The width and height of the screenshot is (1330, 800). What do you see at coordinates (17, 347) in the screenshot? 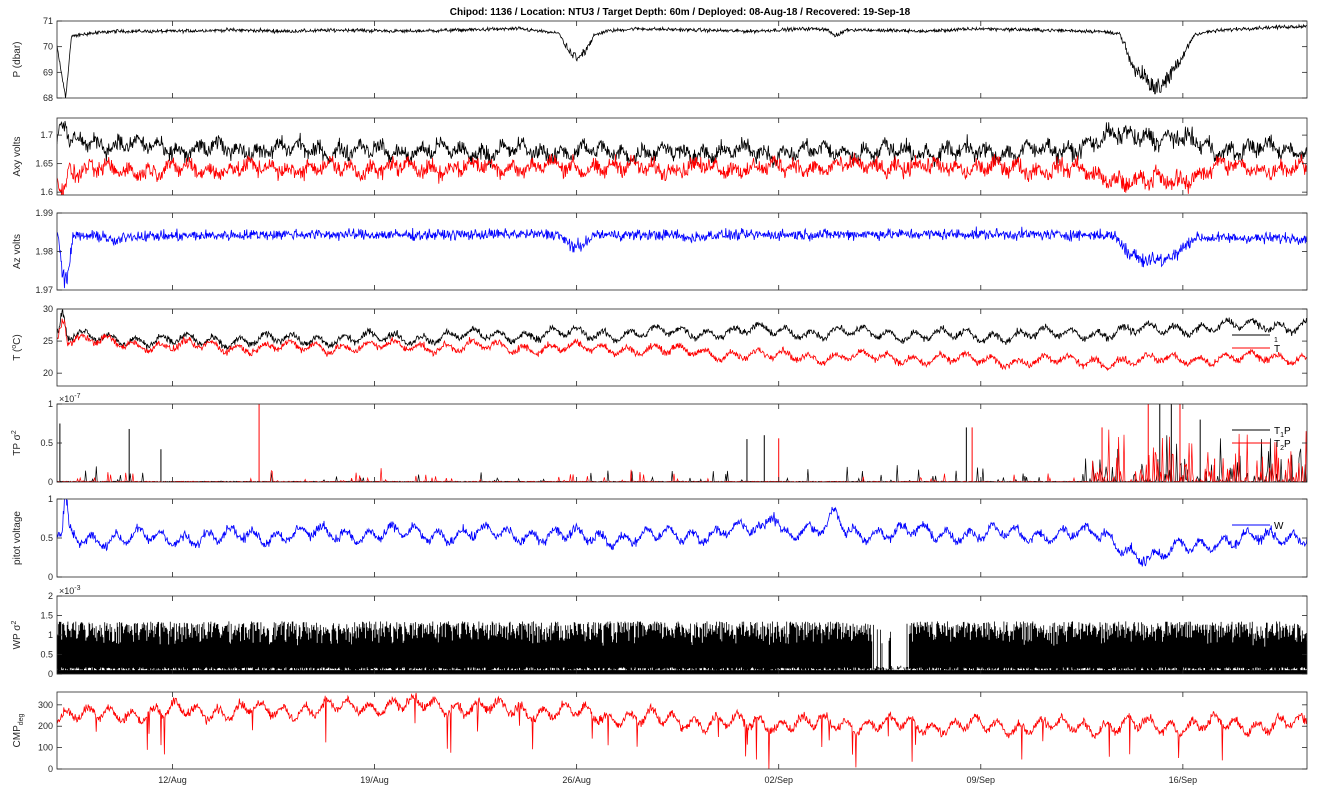
I see `y-axis-label-temperature: T (oC)` at bounding box center [17, 347].